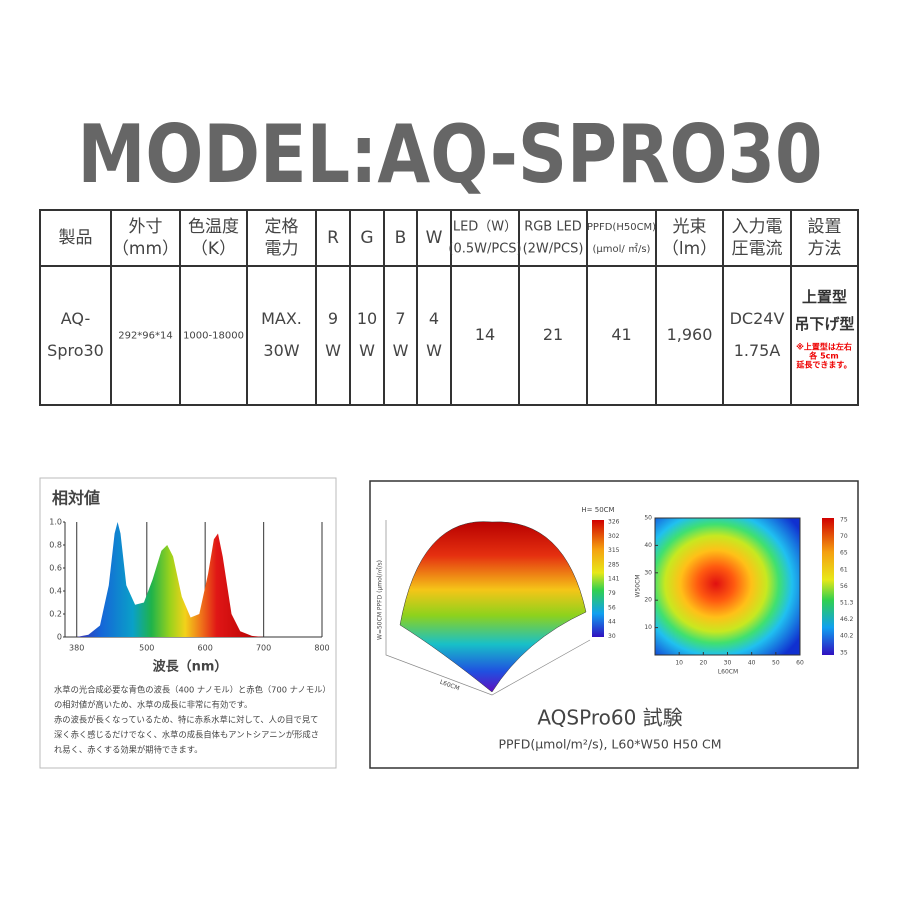 Image resolution: width=900 pixels, height=900 pixels. I want to click on x-axis-label: 波長（nm）, so click(190, 667).